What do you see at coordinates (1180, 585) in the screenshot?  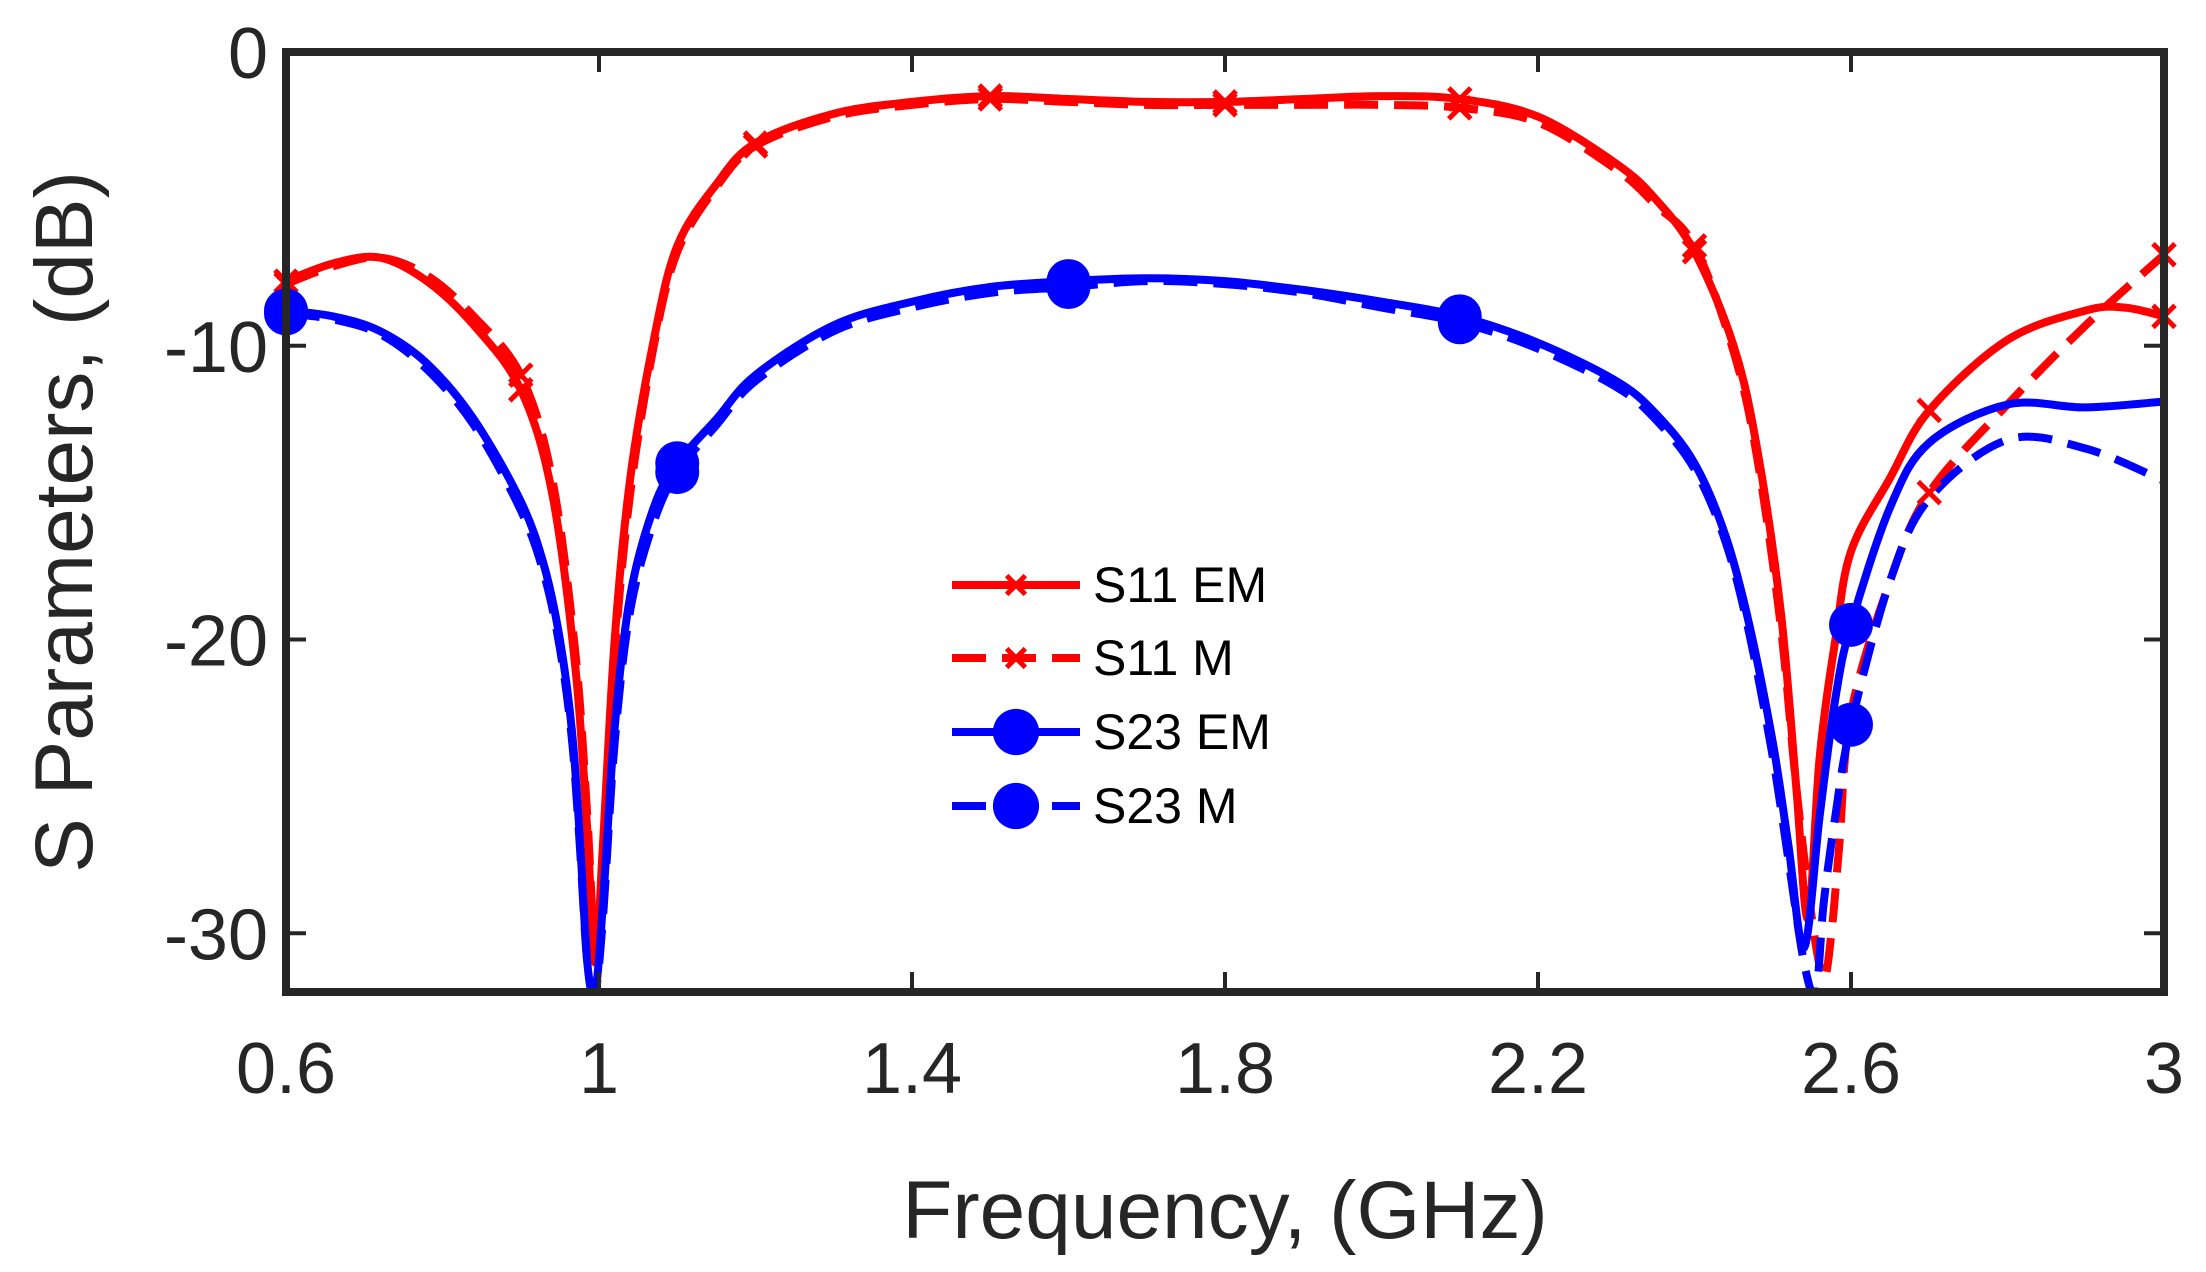 I see `legend-label-s11-em: S11 EM` at bounding box center [1180, 585].